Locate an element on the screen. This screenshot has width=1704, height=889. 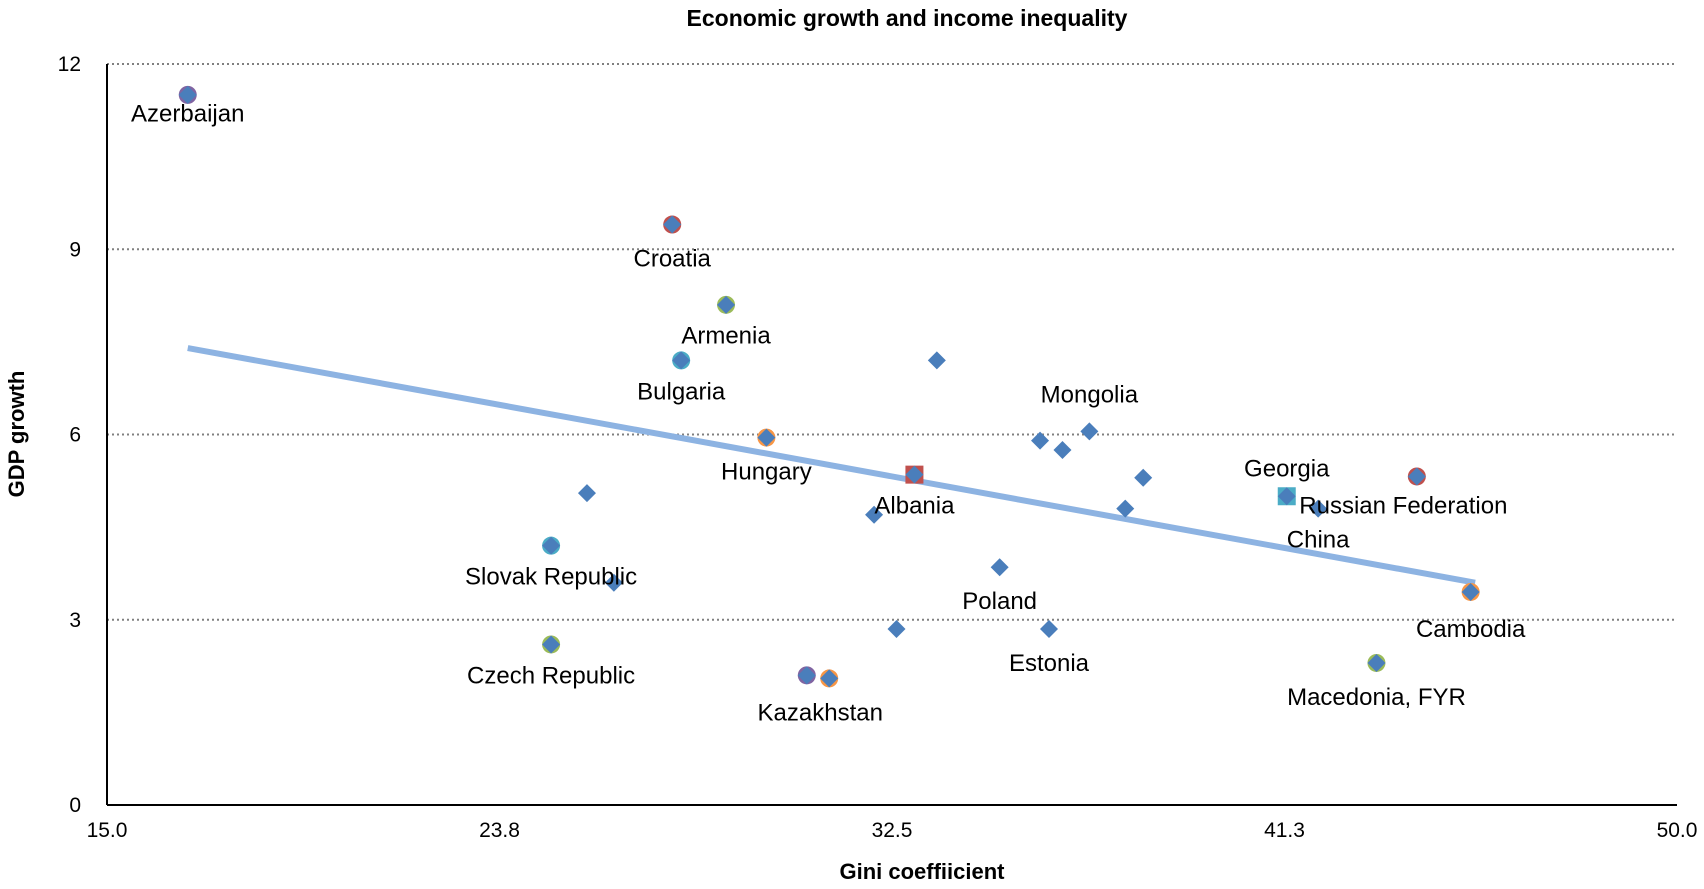
x-tick-label: 32.5 is located at coordinates (892, 830).